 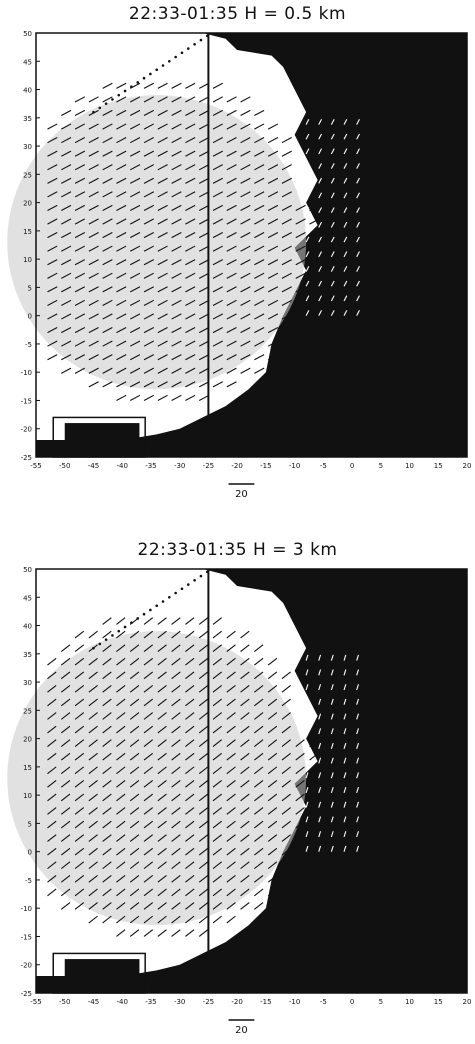 I want to click on y-tick-label: -25, so click(x=26, y=994).